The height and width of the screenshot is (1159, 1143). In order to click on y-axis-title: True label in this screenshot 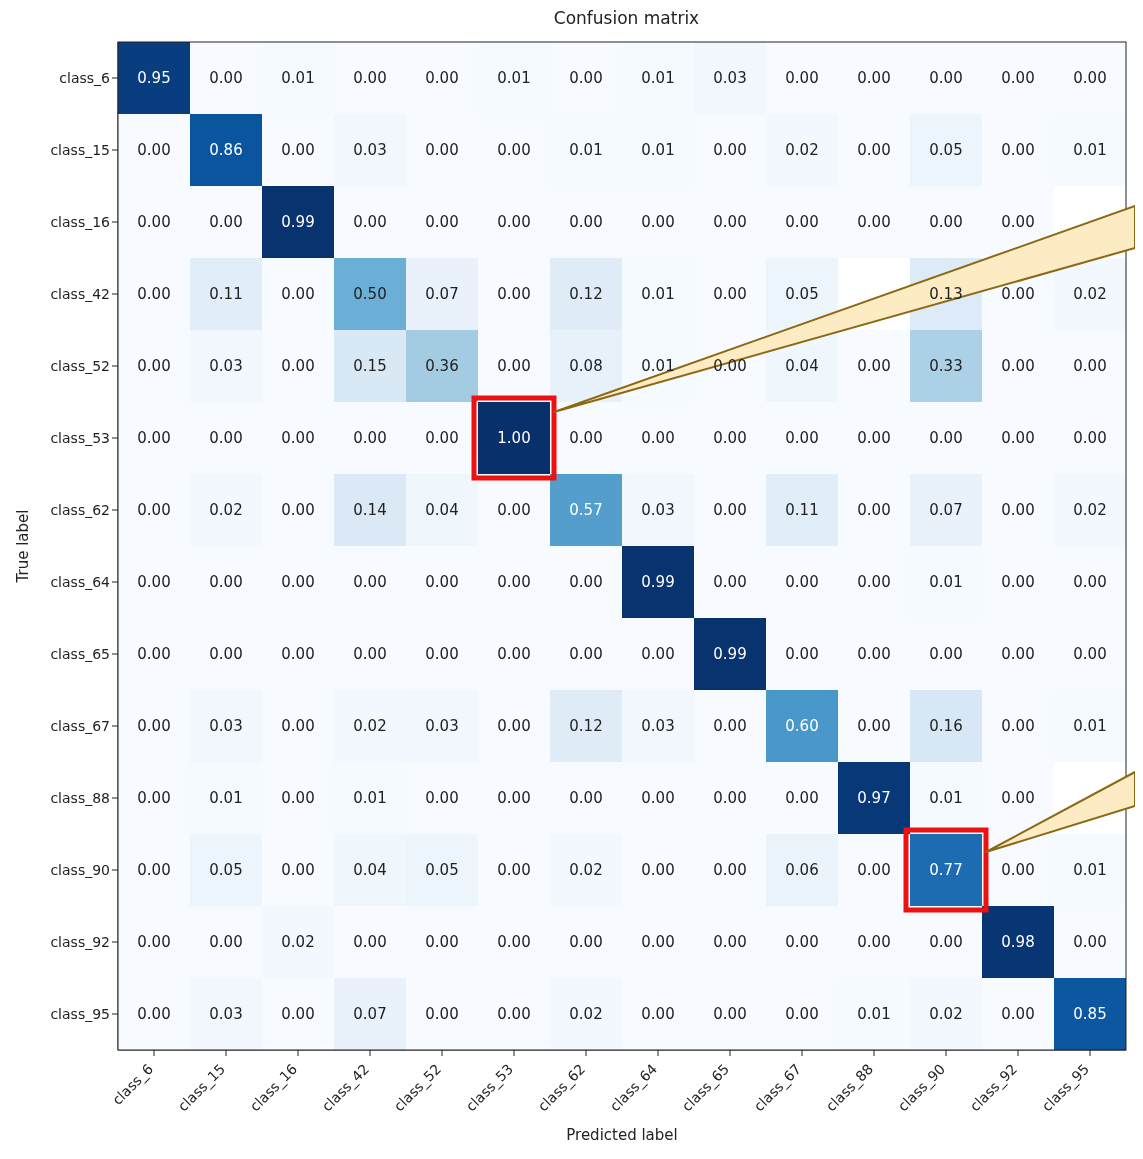, I will do `click(23, 546)`.